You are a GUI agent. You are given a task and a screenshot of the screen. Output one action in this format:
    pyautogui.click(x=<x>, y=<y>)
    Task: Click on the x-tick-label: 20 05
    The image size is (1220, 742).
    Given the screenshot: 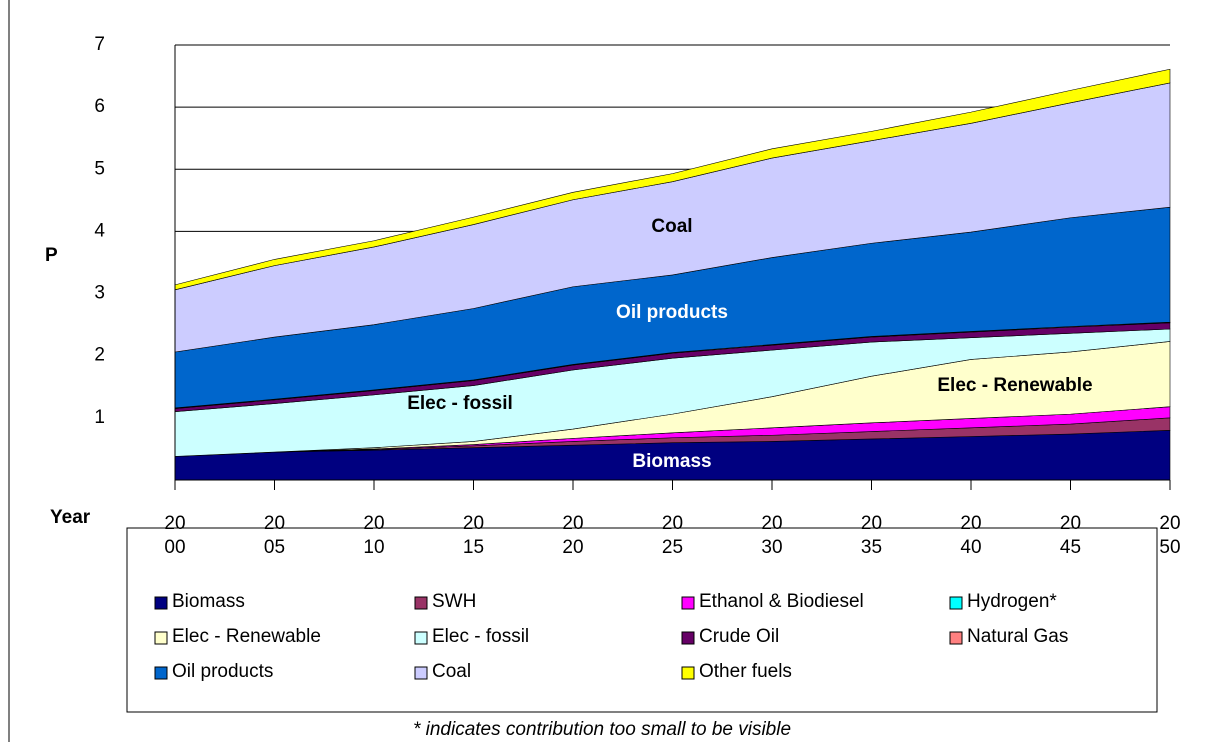 What is the action you would take?
    pyautogui.click(x=274, y=535)
    